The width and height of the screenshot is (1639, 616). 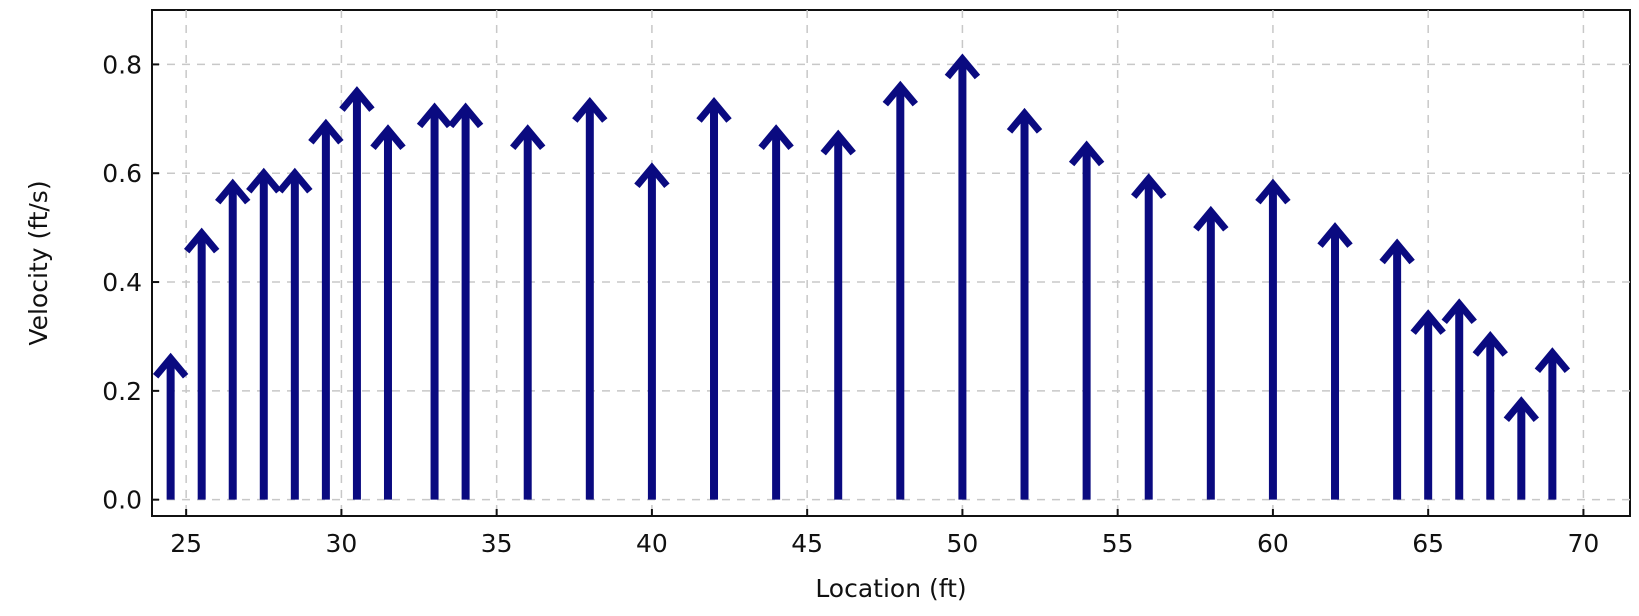 I want to click on x-tick-label: 35, so click(x=497, y=543).